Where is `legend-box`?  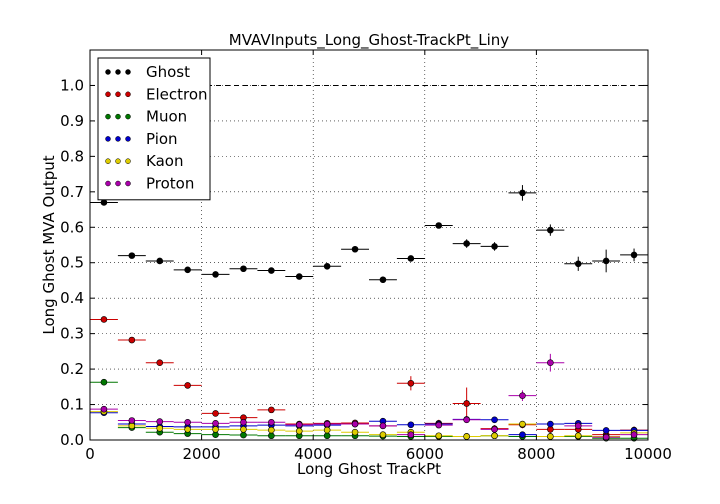 legend-box is located at coordinates (154, 129).